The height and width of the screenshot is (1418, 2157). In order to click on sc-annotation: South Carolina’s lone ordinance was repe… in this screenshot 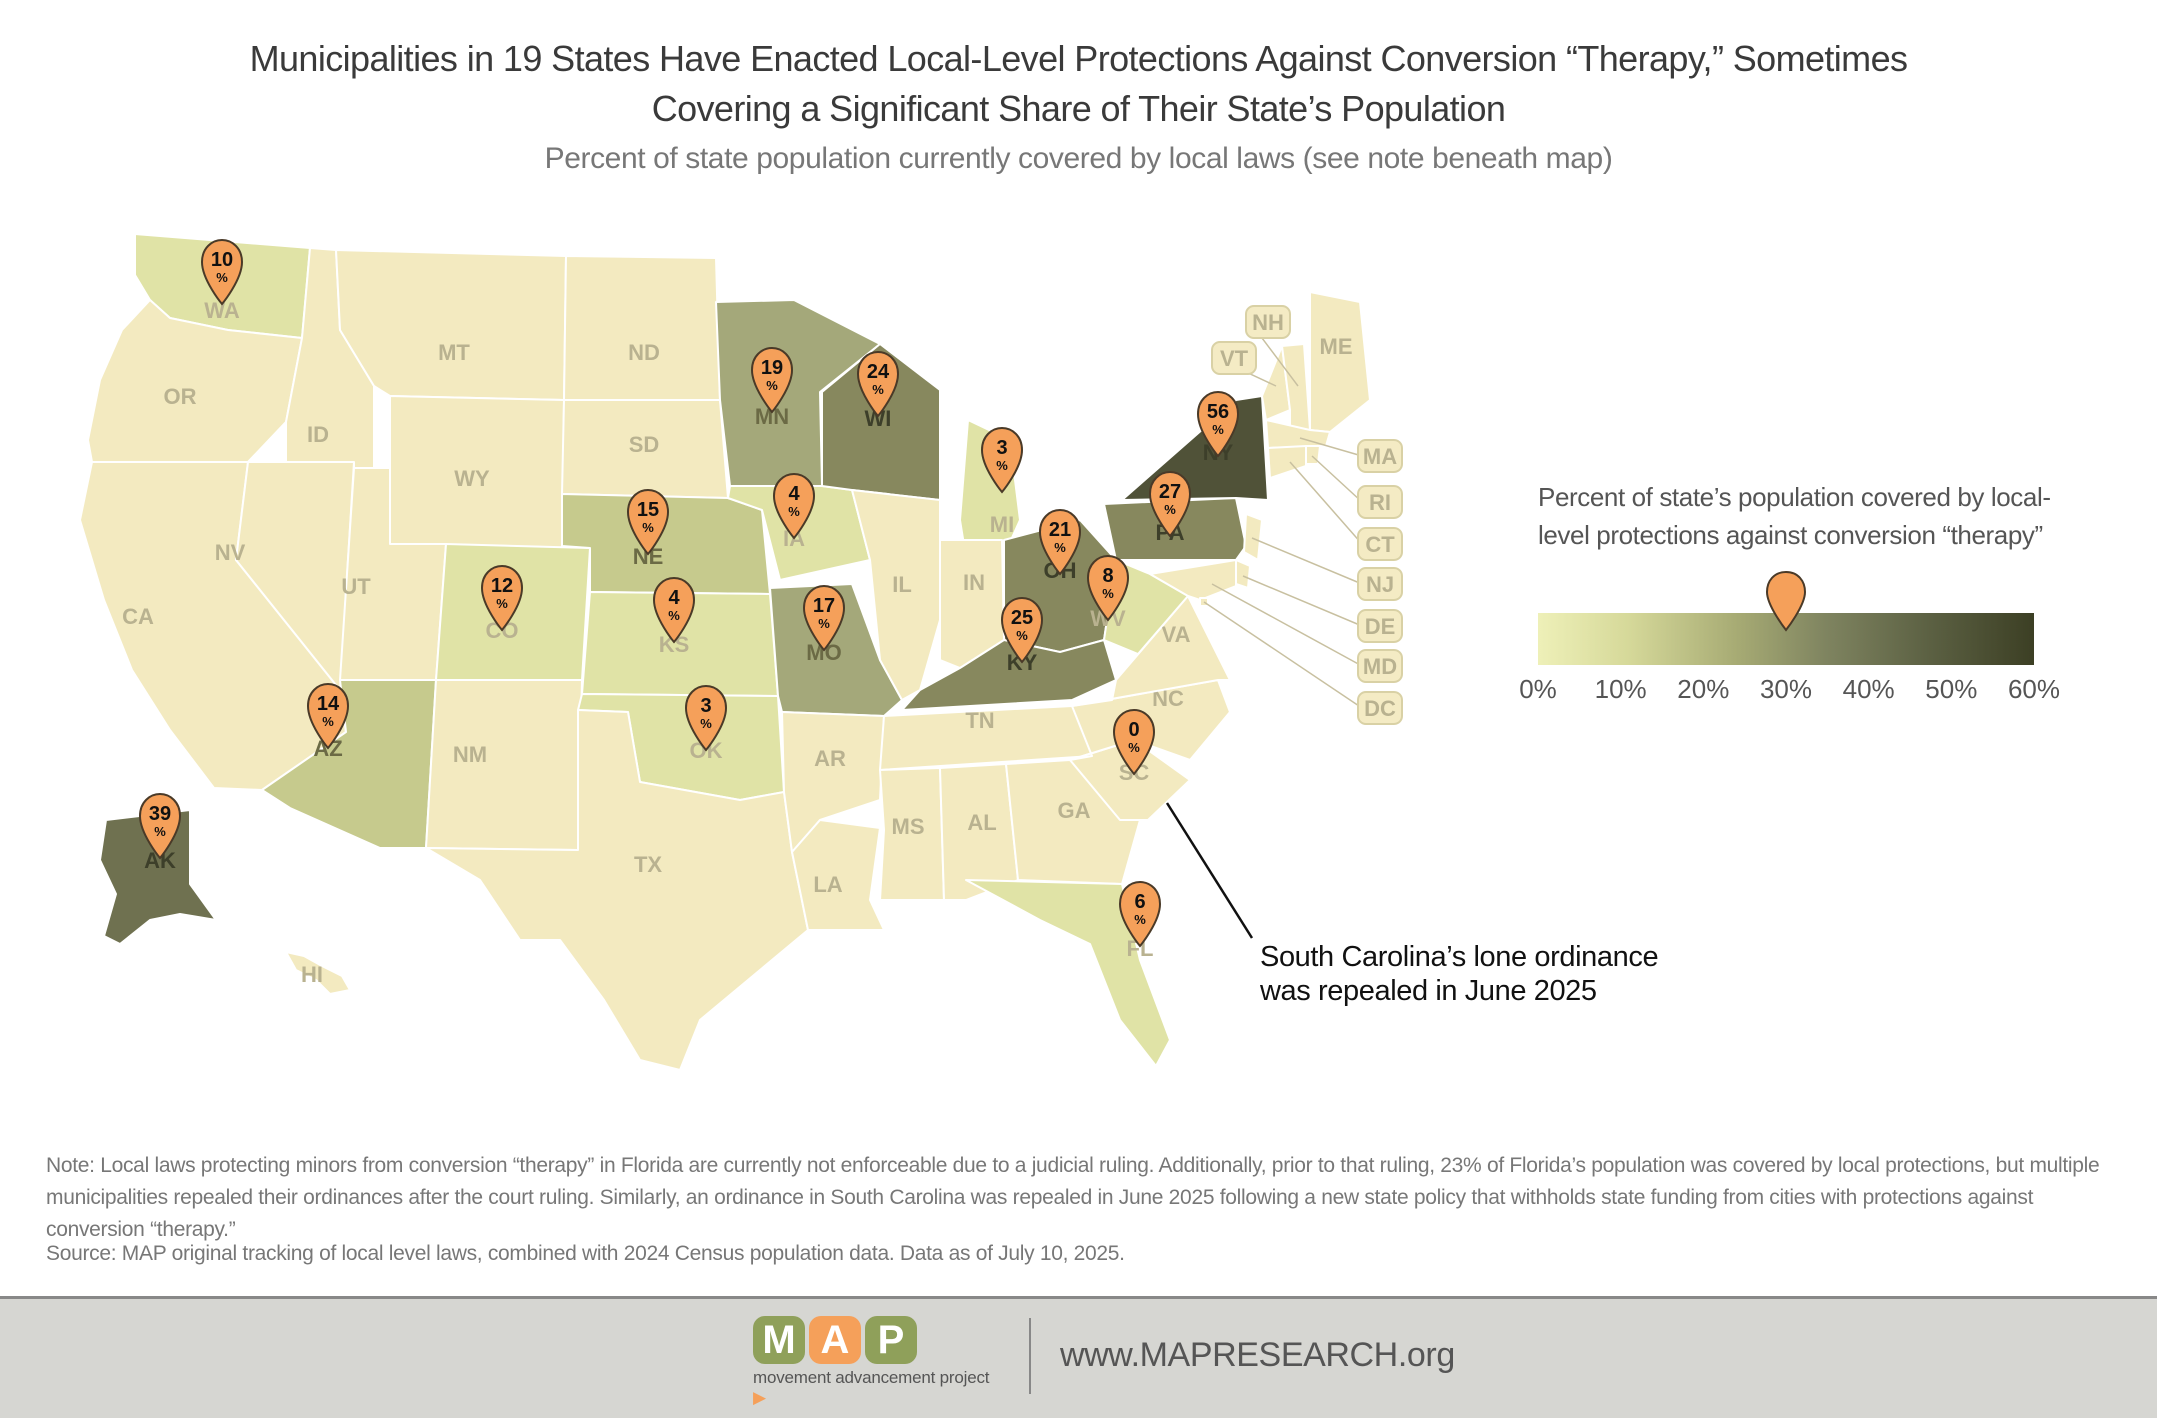, I will do `click(1459, 974)`.